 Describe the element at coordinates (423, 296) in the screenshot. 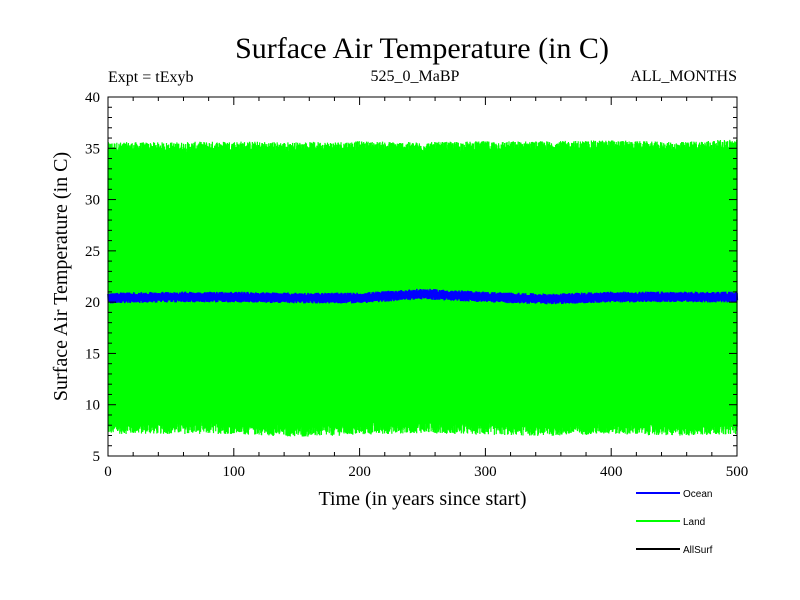

I see `series-ocean-line` at that location.